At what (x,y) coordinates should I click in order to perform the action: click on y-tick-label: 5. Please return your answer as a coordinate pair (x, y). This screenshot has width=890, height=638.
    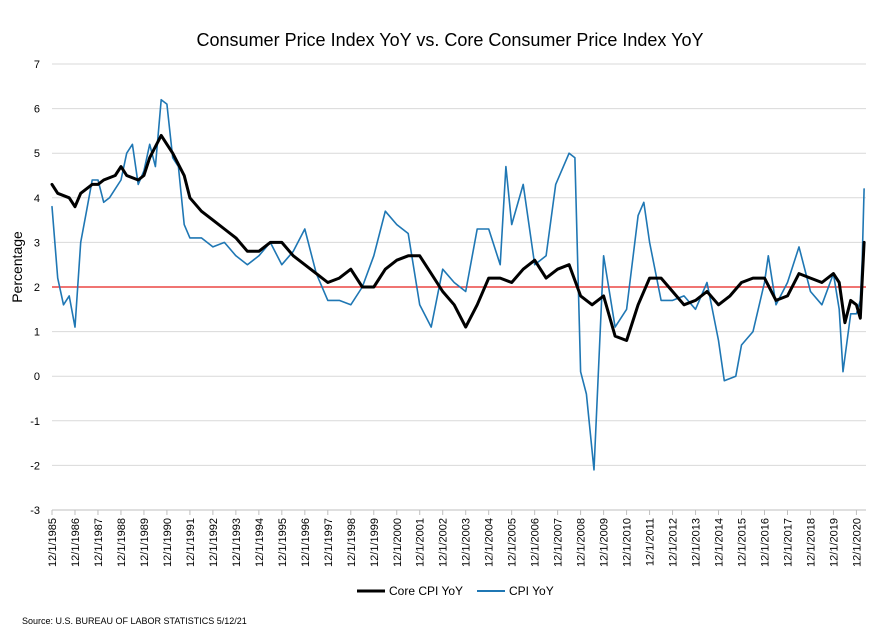
    Looking at the image, I should click on (37, 154).